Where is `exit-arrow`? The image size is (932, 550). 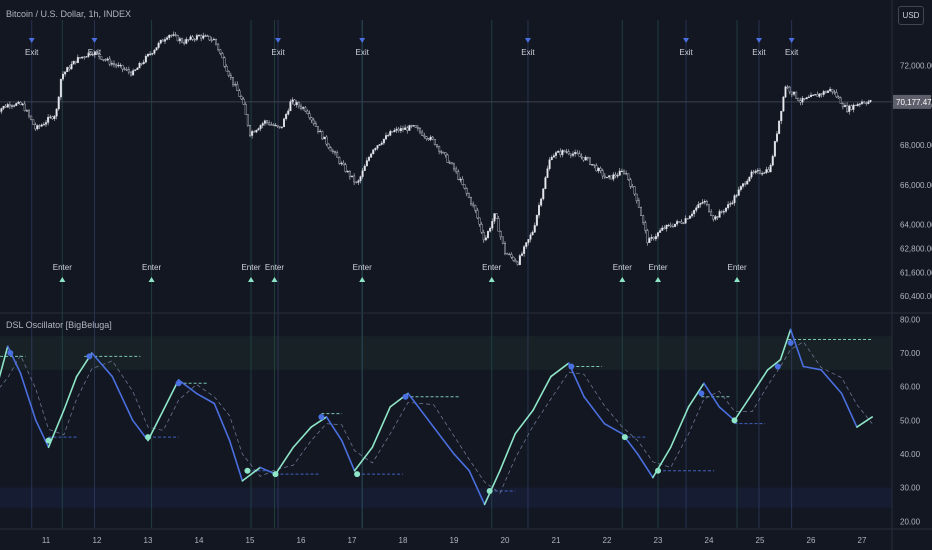 exit-arrow is located at coordinates (94, 40).